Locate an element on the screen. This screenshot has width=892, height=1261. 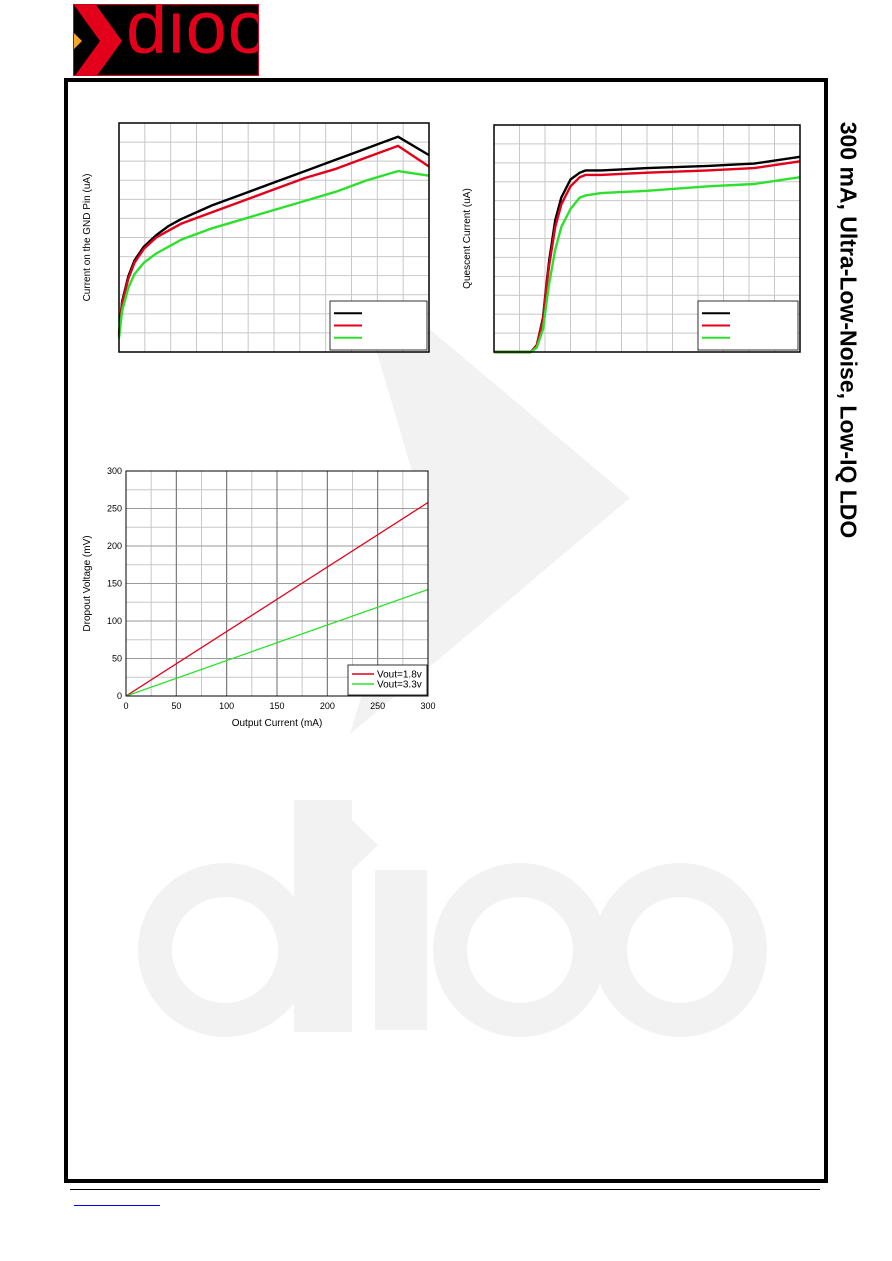
side-title-text: 300 mA, Ultra-Low-Noise, Low-IQ LDO is located at coordinates (848, 330).